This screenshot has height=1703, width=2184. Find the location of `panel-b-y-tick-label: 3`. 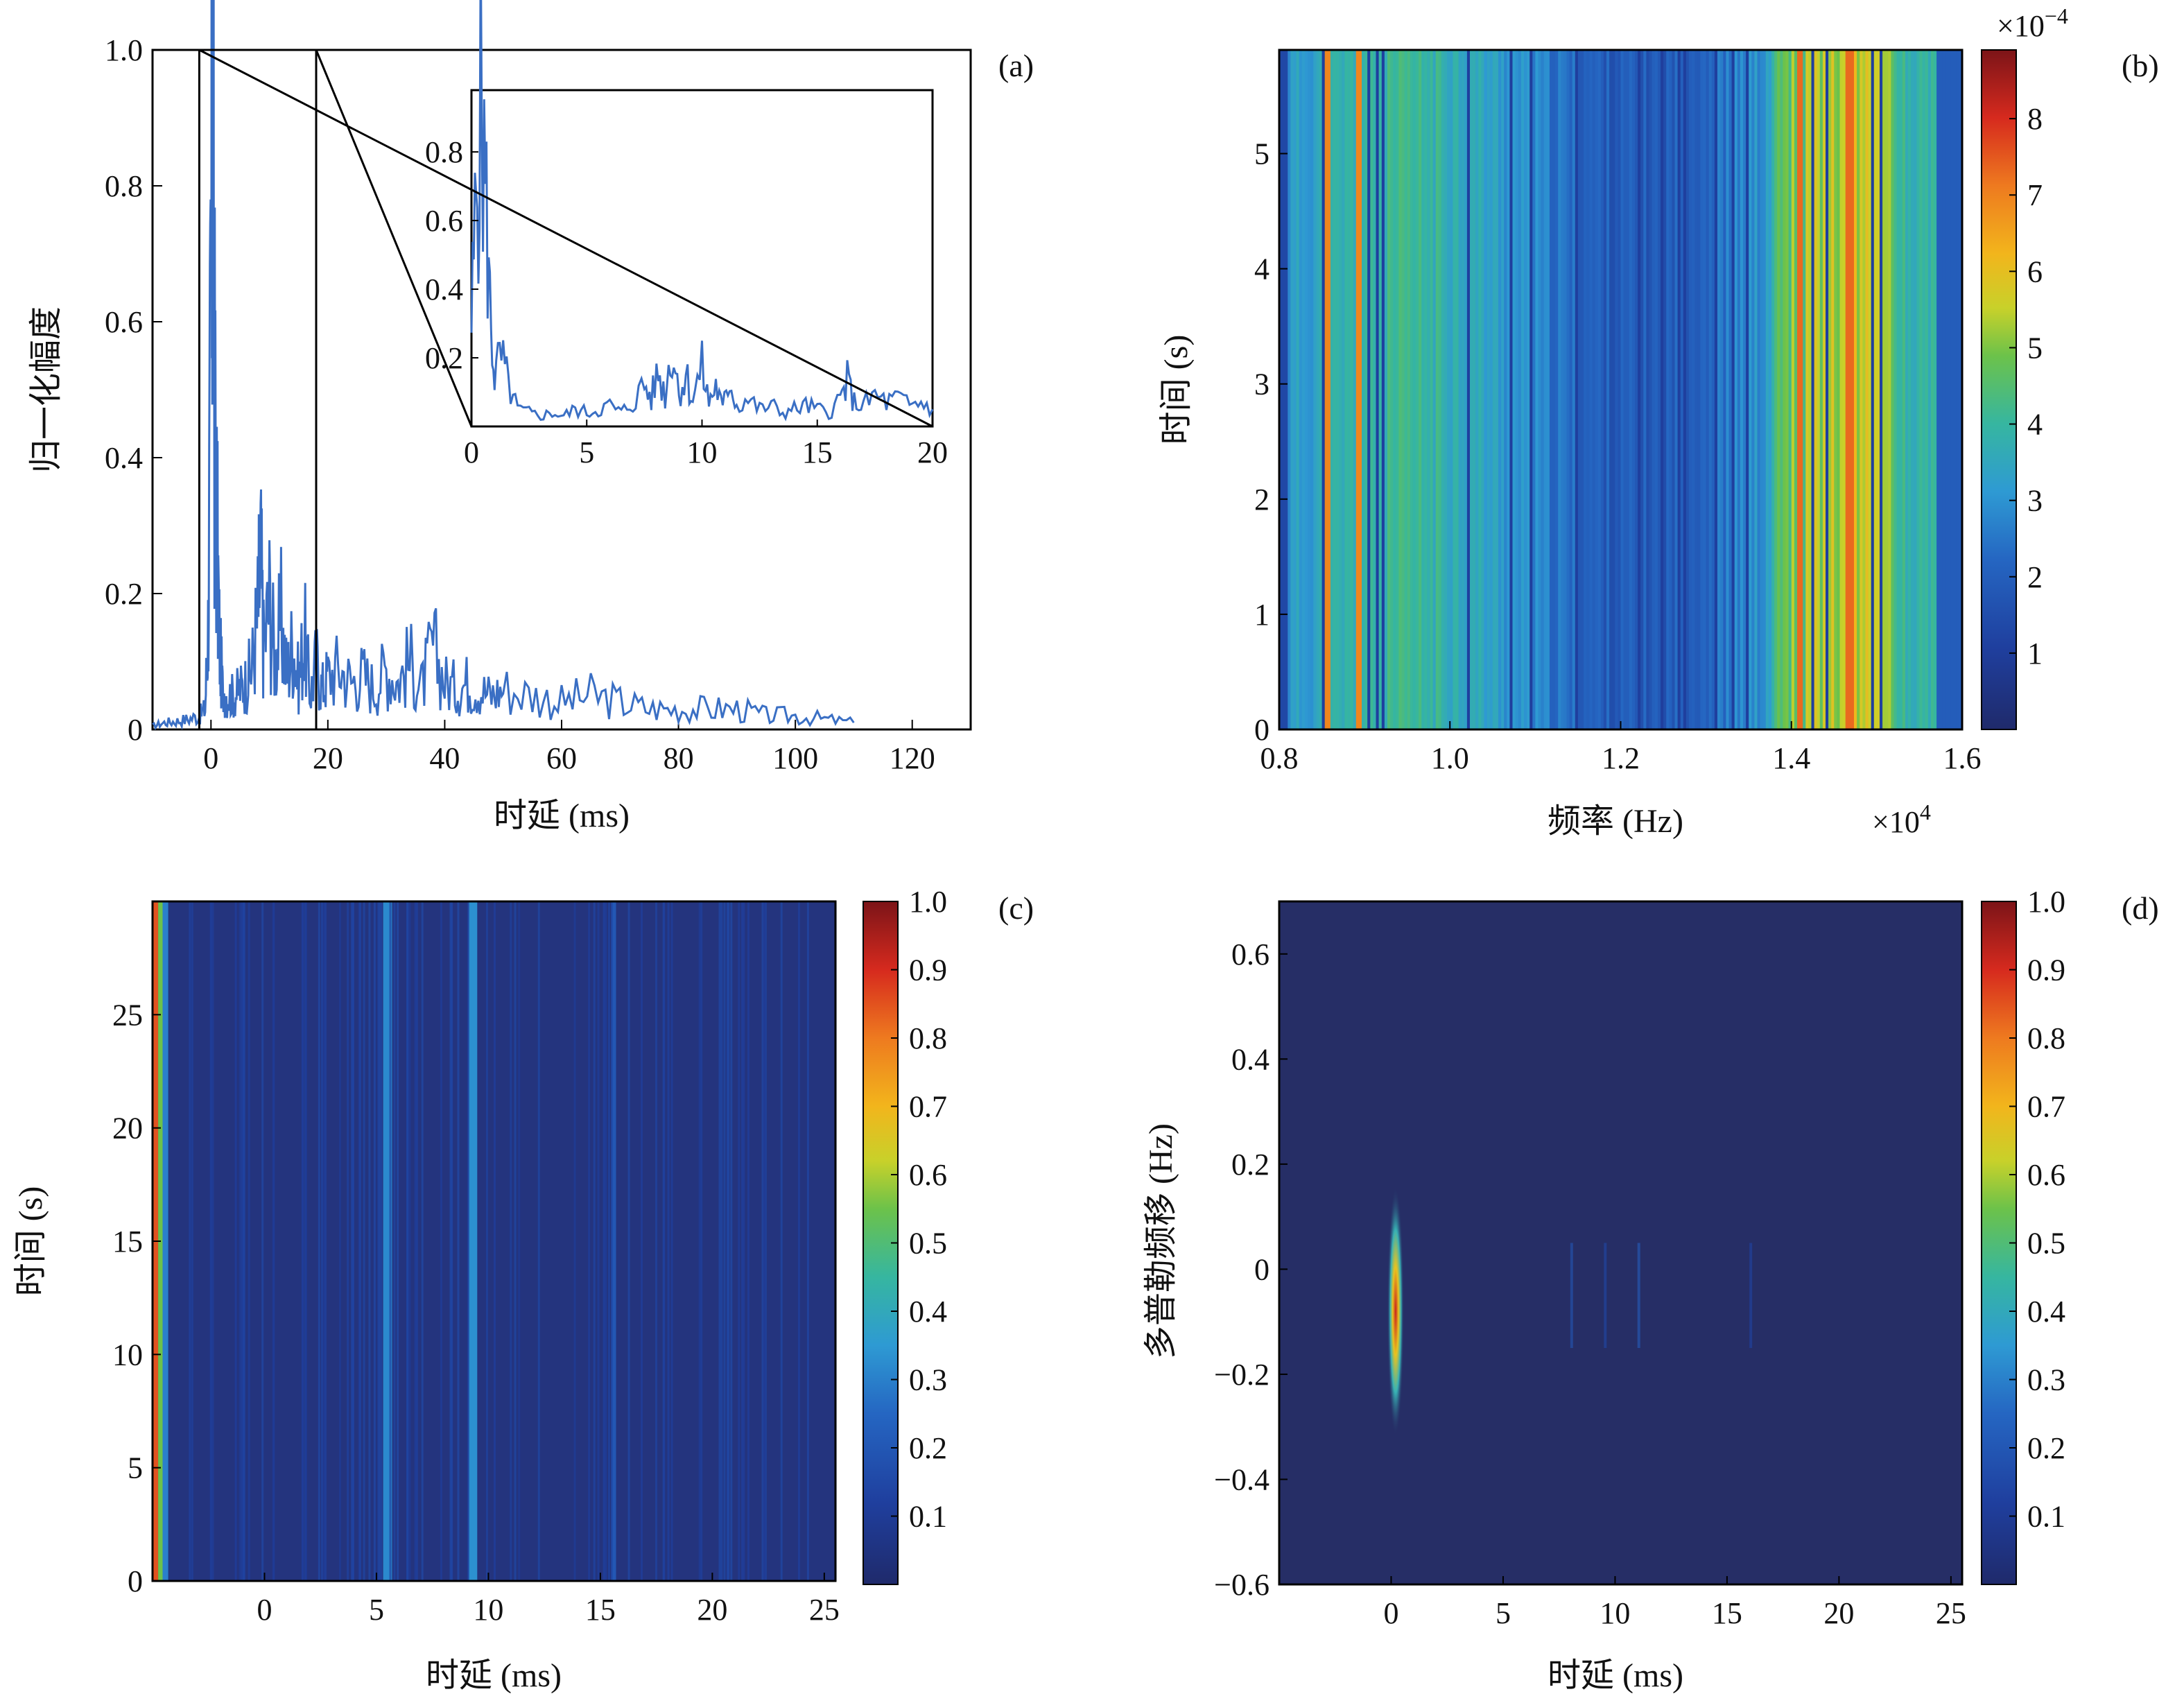

panel-b-y-tick-label: 3 is located at coordinates (1261, 384).